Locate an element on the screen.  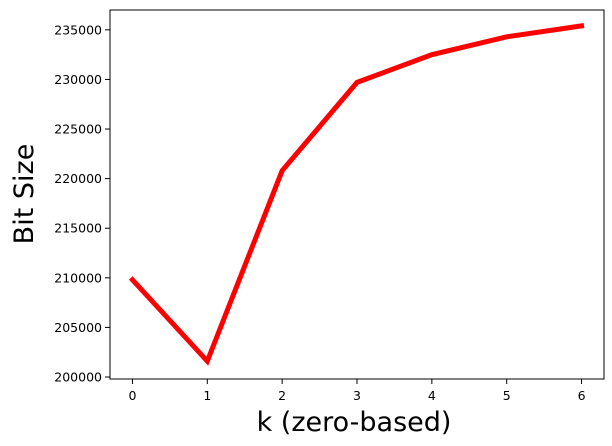
x-axis-title: k (zero-based) is located at coordinates (354, 422).